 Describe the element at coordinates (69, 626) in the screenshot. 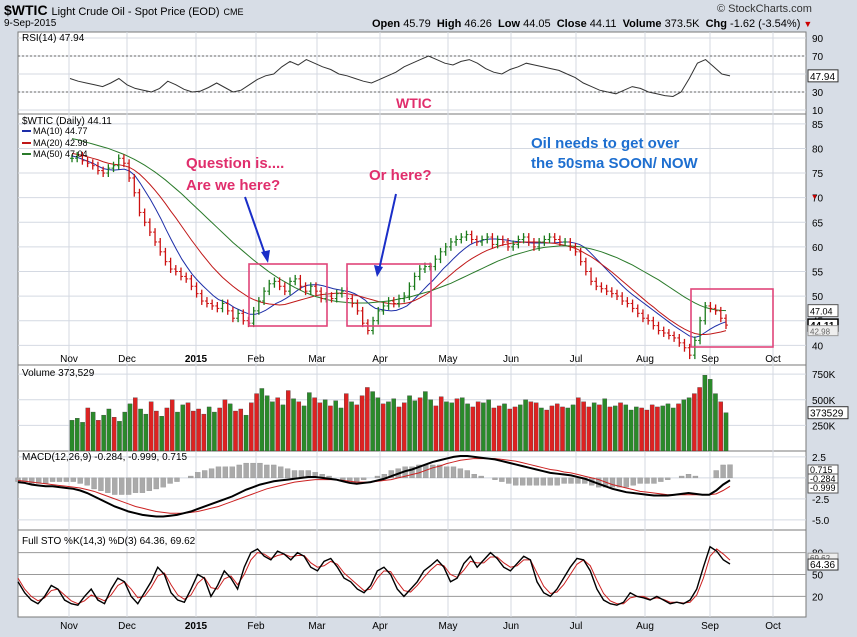

I see `bottom-x-tick-label: Nov` at that location.